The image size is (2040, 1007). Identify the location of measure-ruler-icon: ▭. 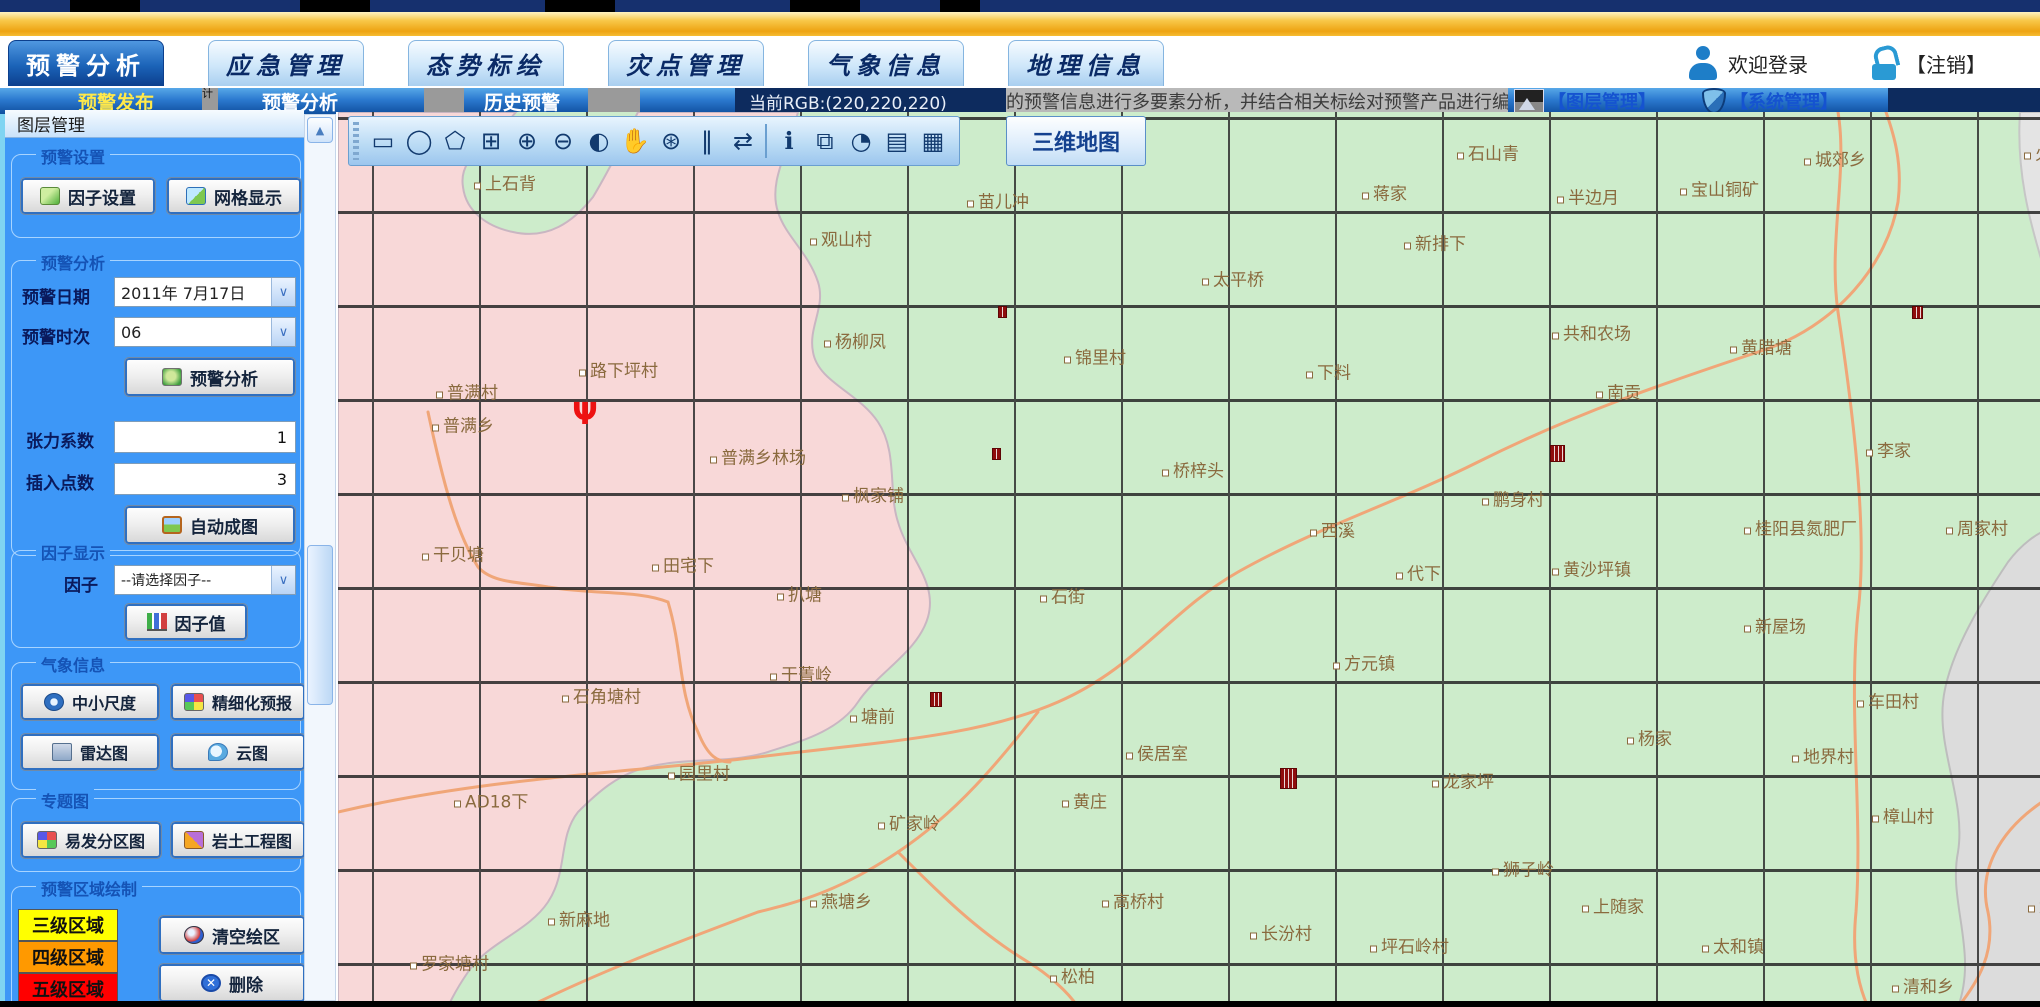
(383, 141).